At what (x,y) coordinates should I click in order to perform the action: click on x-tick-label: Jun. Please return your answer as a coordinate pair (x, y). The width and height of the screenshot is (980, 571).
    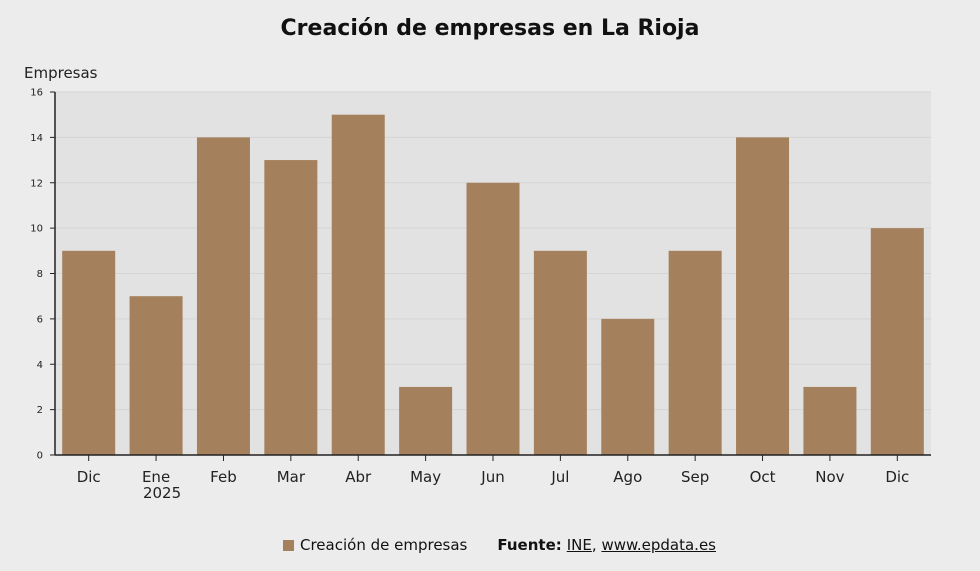
    Looking at the image, I should click on (492, 477).